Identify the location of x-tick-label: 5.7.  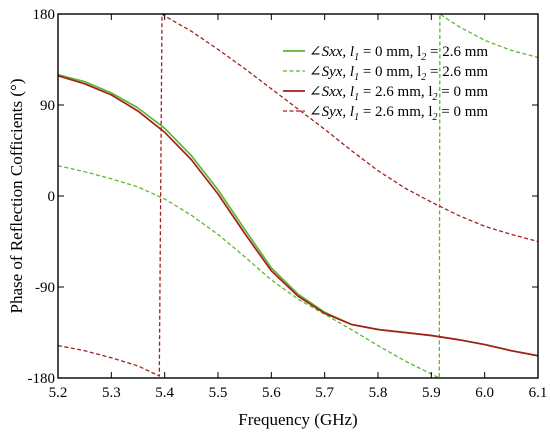
(324, 393).